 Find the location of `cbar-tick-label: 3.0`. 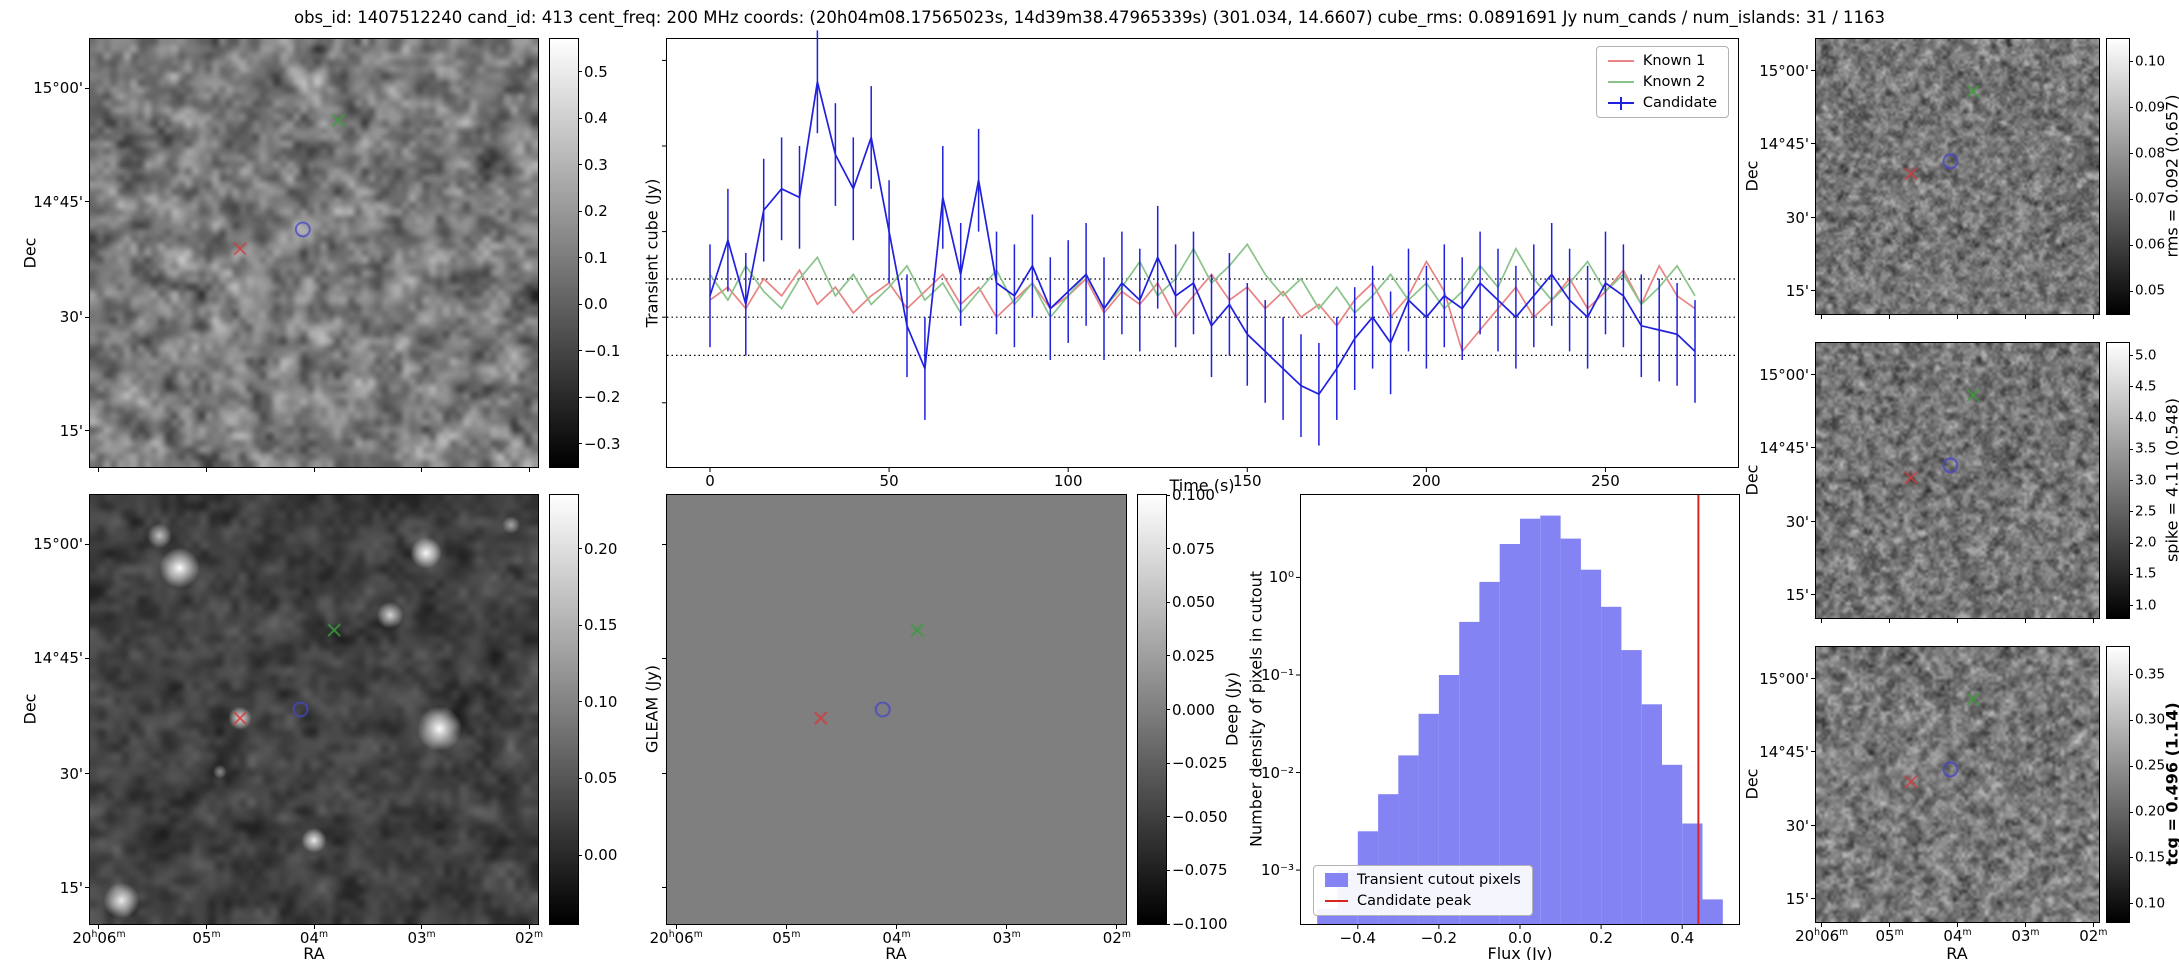

cbar-tick-label: 3.0 is located at coordinates (2146, 480).